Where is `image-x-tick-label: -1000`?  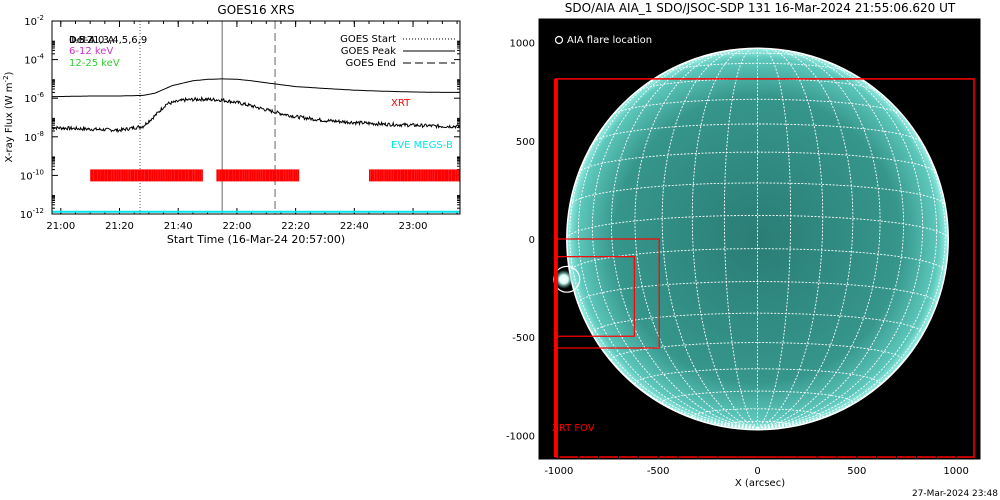
image-x-tick-label: -1000 is located at coordinates (558, 471).